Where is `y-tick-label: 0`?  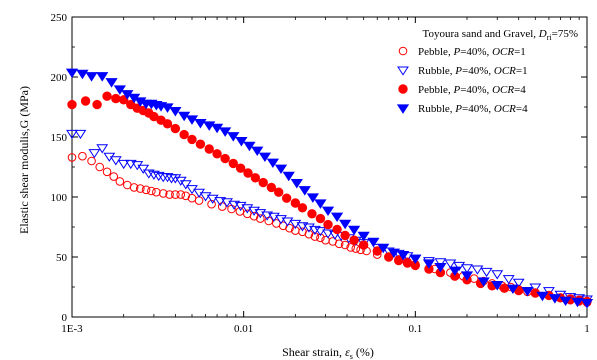 y-tick-label: 0 is located at coordinates (65, 318).